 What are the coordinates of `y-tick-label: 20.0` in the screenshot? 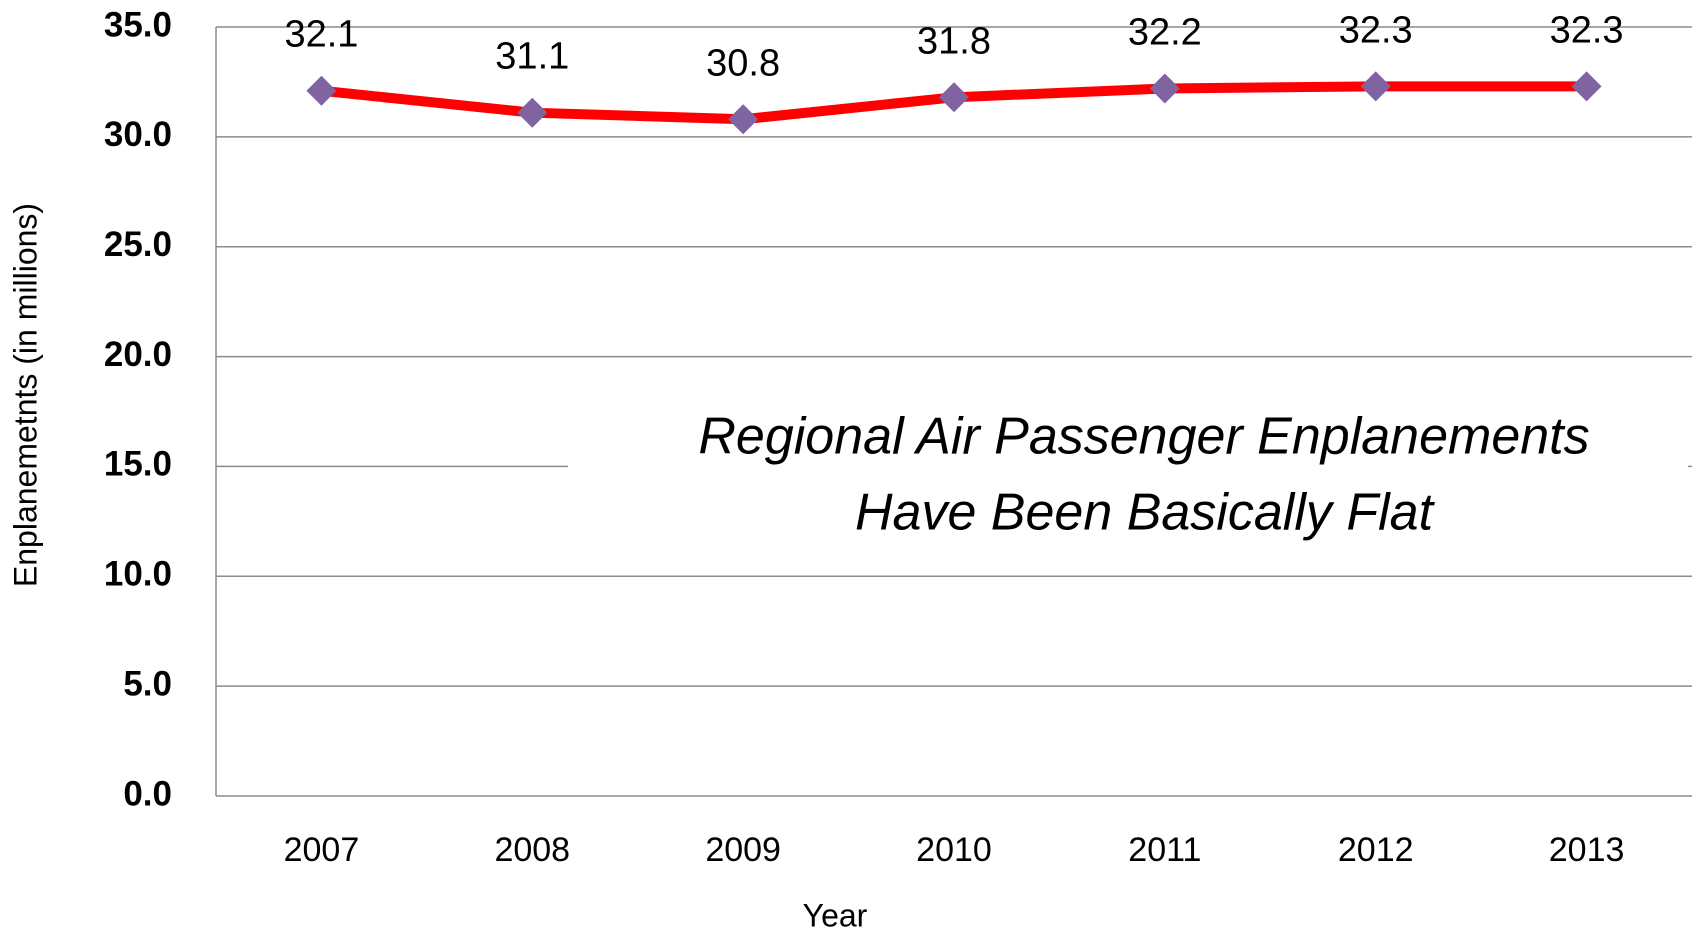 It's located at (138, 354).